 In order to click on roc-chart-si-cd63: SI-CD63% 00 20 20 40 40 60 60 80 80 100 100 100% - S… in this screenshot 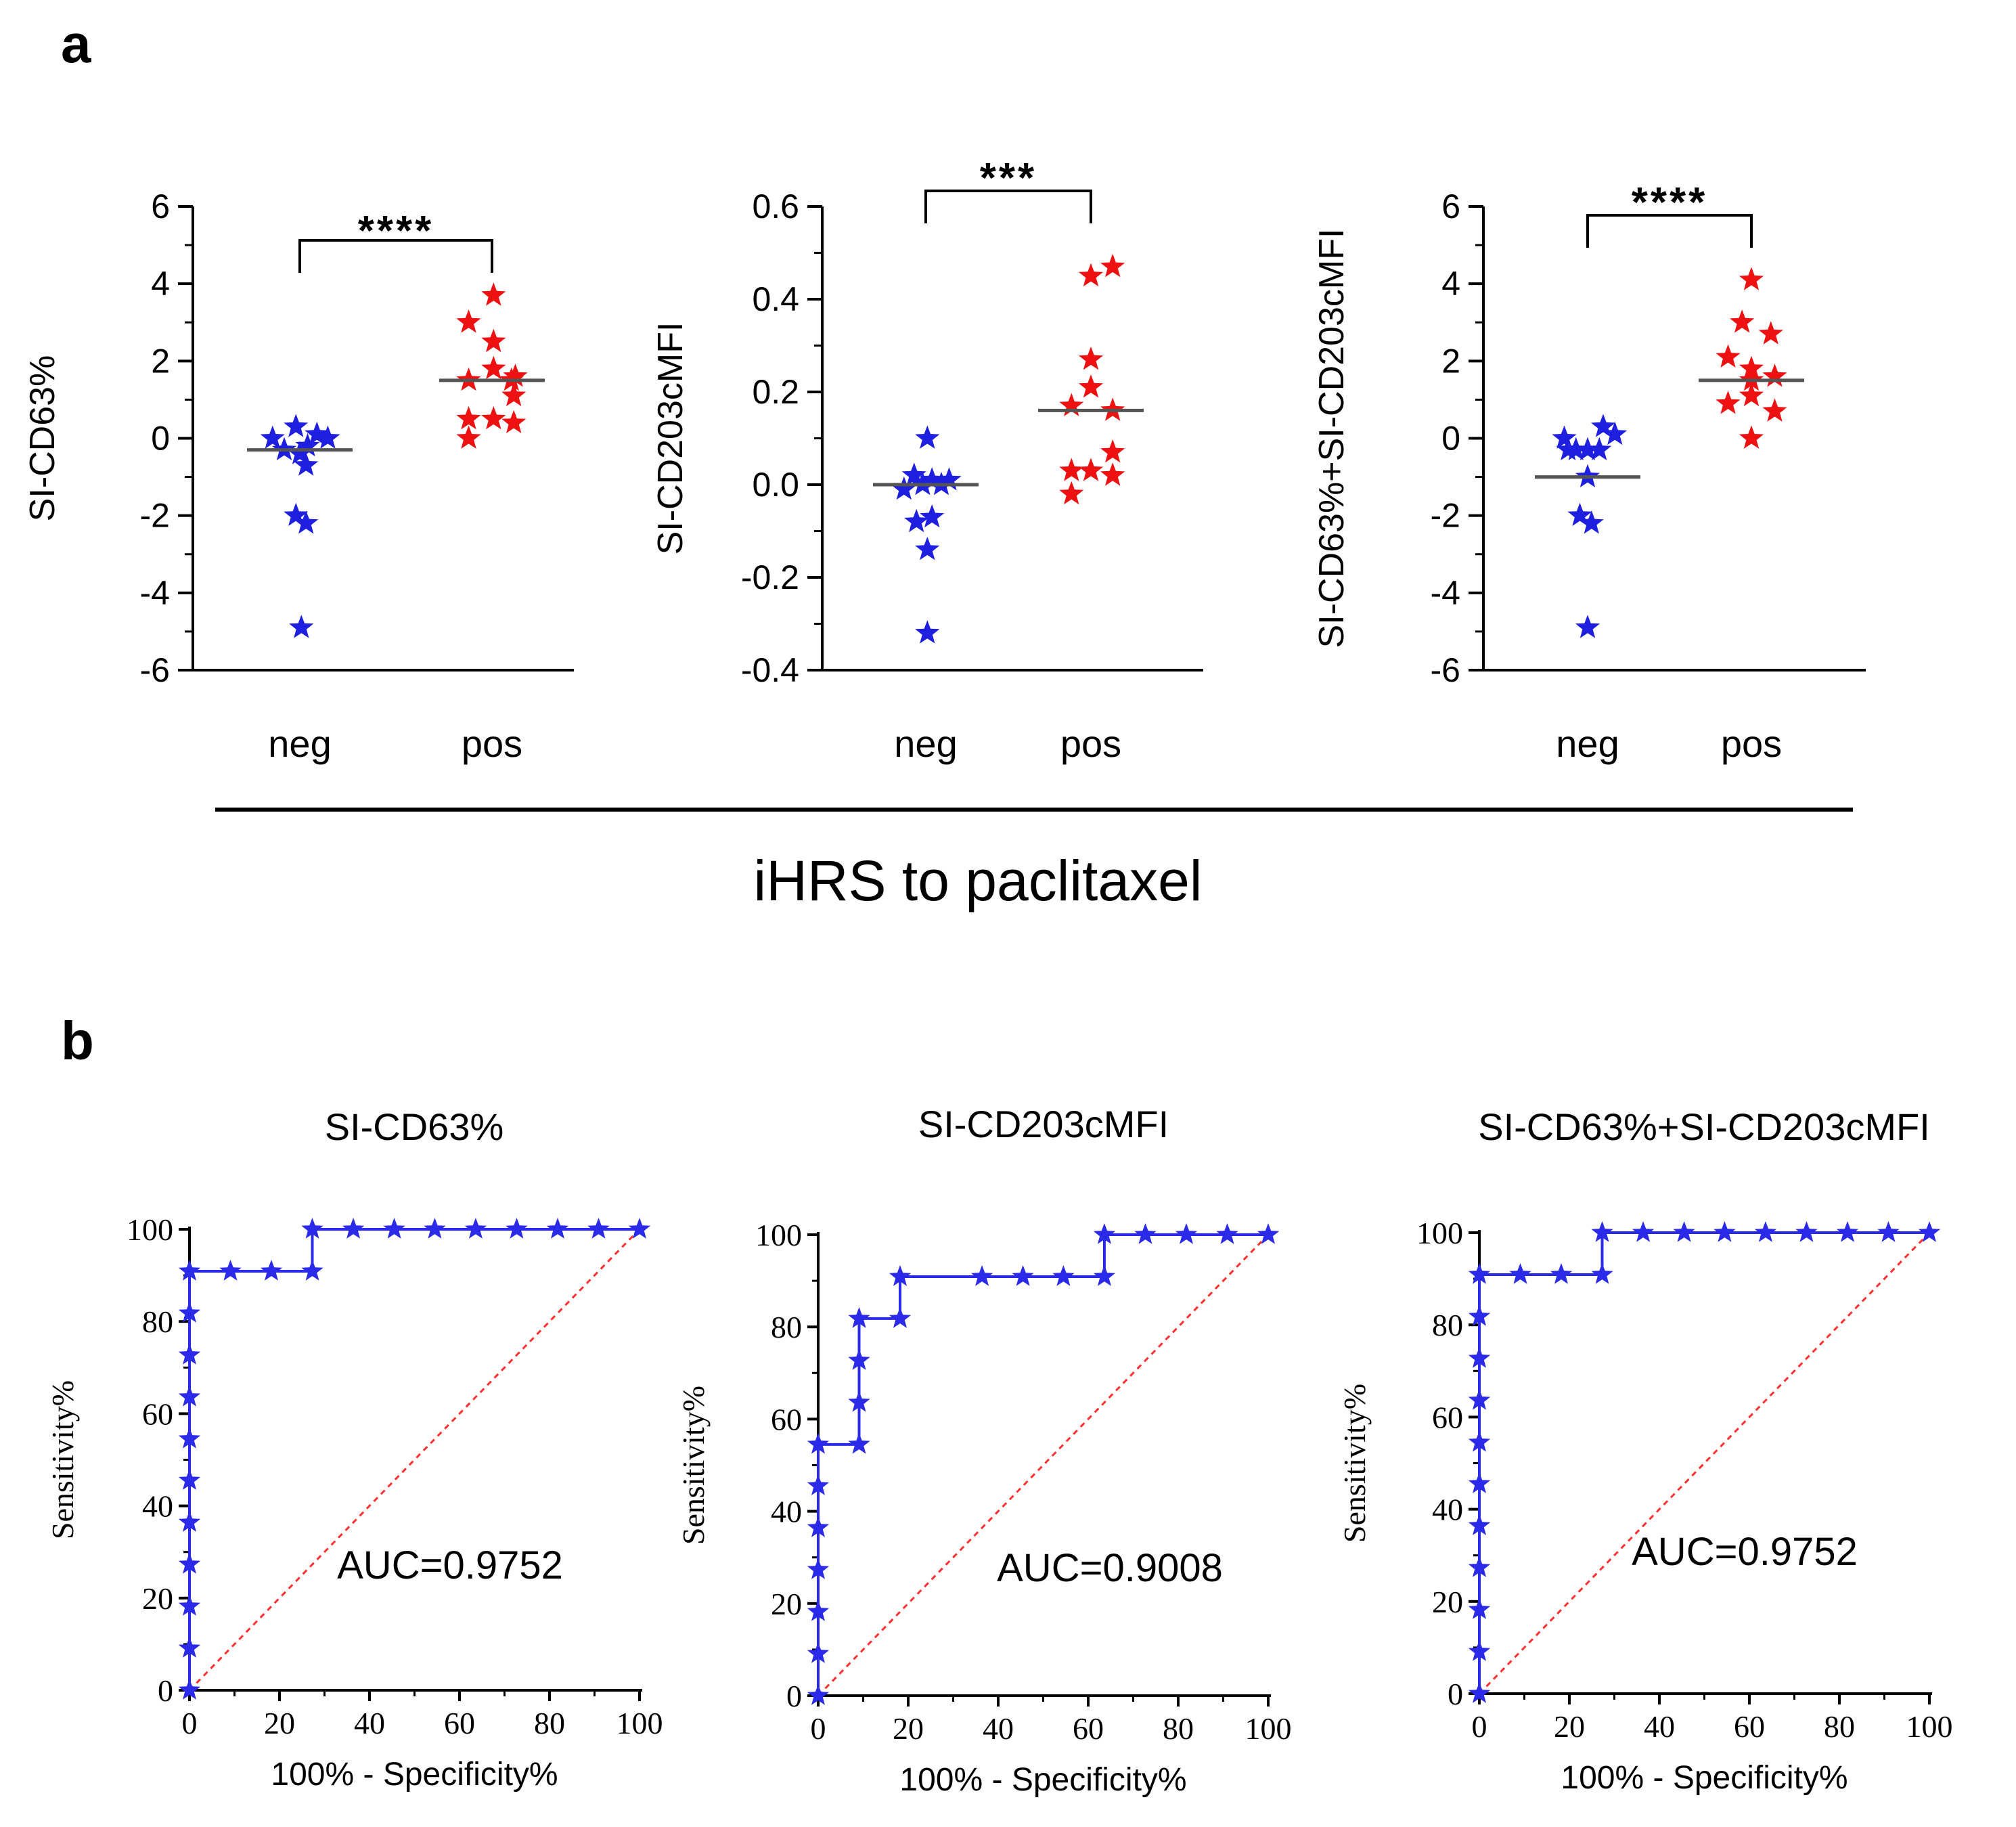, I will do `click(354, 1448)`.